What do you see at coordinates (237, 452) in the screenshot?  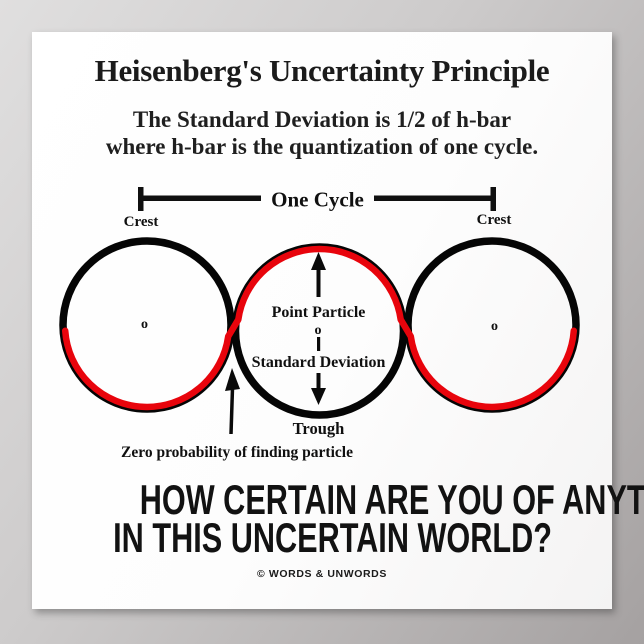 I see `zero-probability-label: Zero probability of finding particle` at bounding box center [237, 452].